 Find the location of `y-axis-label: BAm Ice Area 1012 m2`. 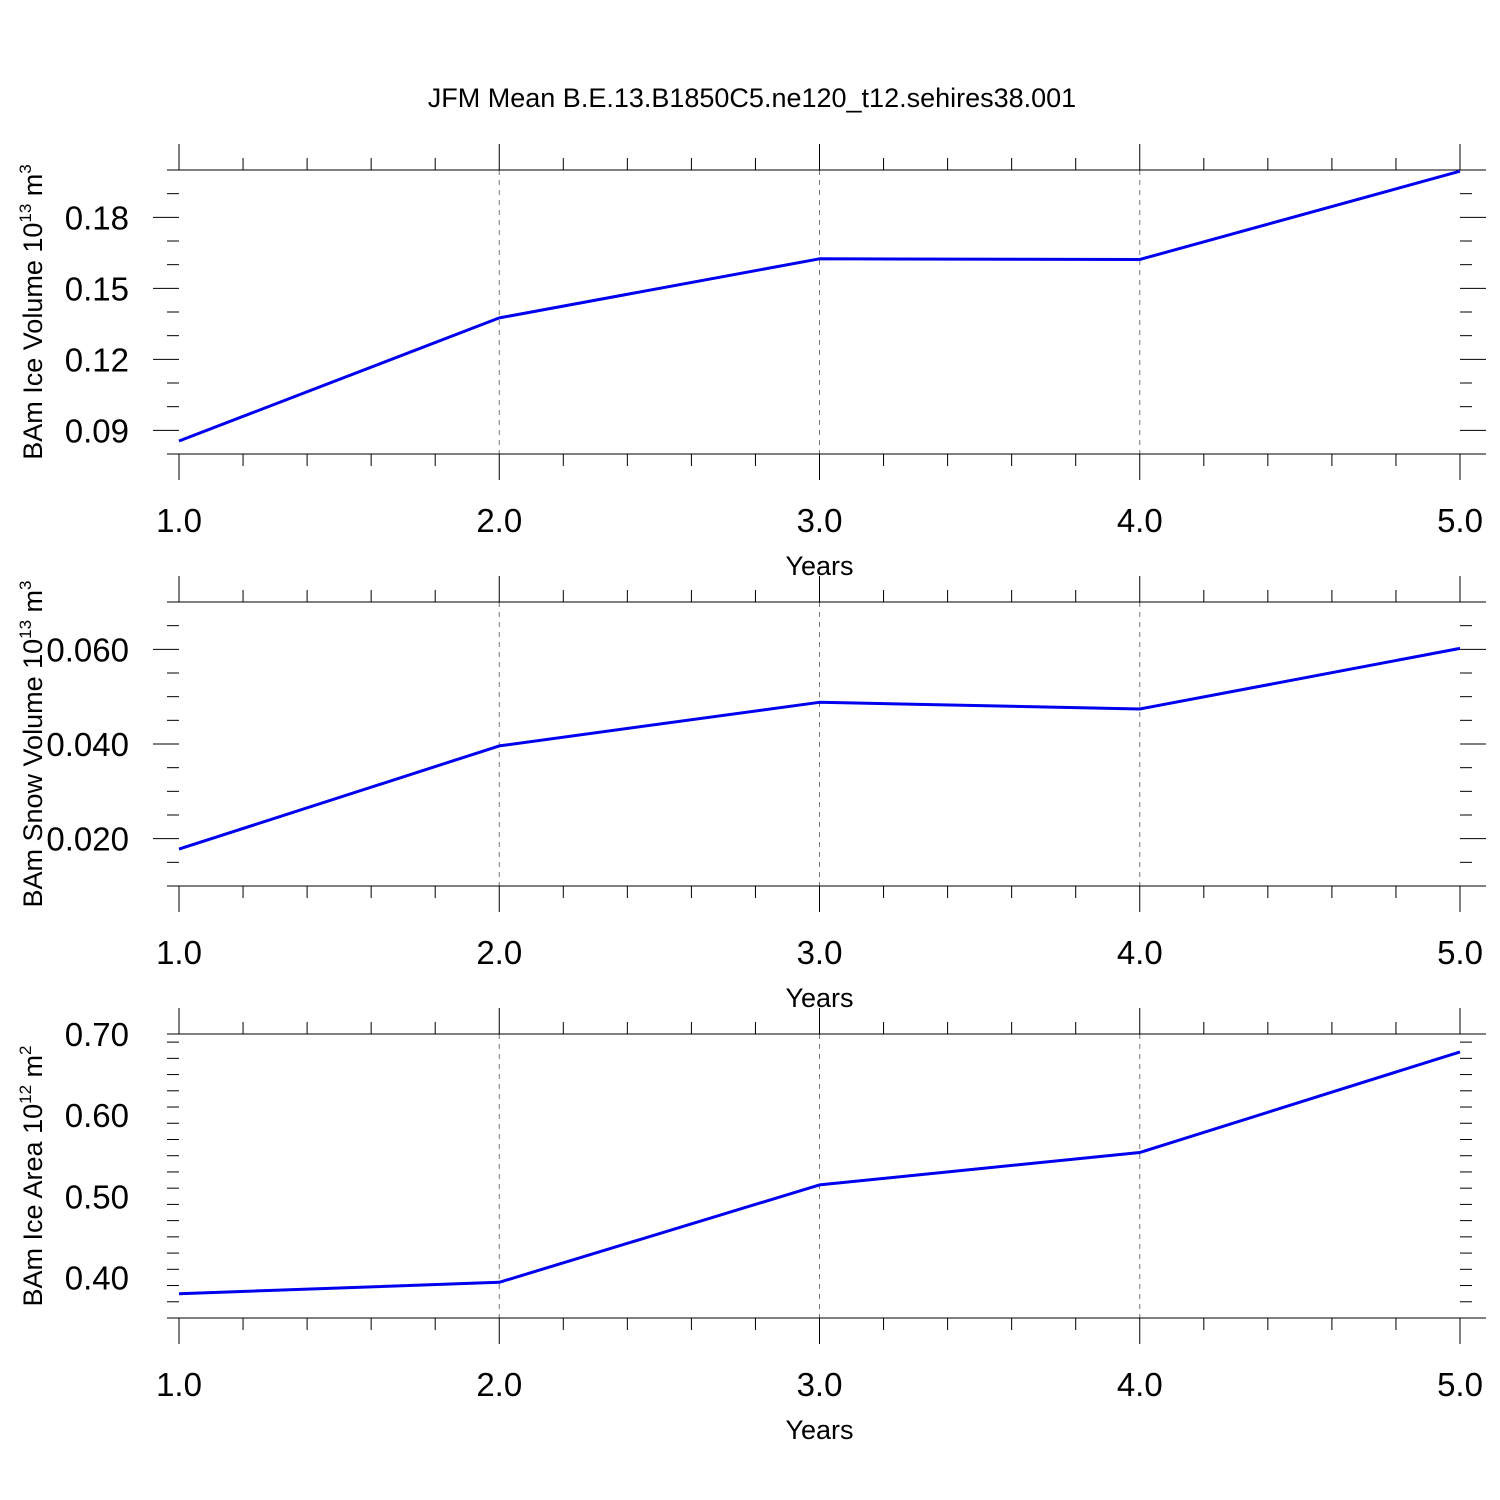

y-axis-label: BAm Ice Area 1012 m2 is located at coordinates (32, 1176).